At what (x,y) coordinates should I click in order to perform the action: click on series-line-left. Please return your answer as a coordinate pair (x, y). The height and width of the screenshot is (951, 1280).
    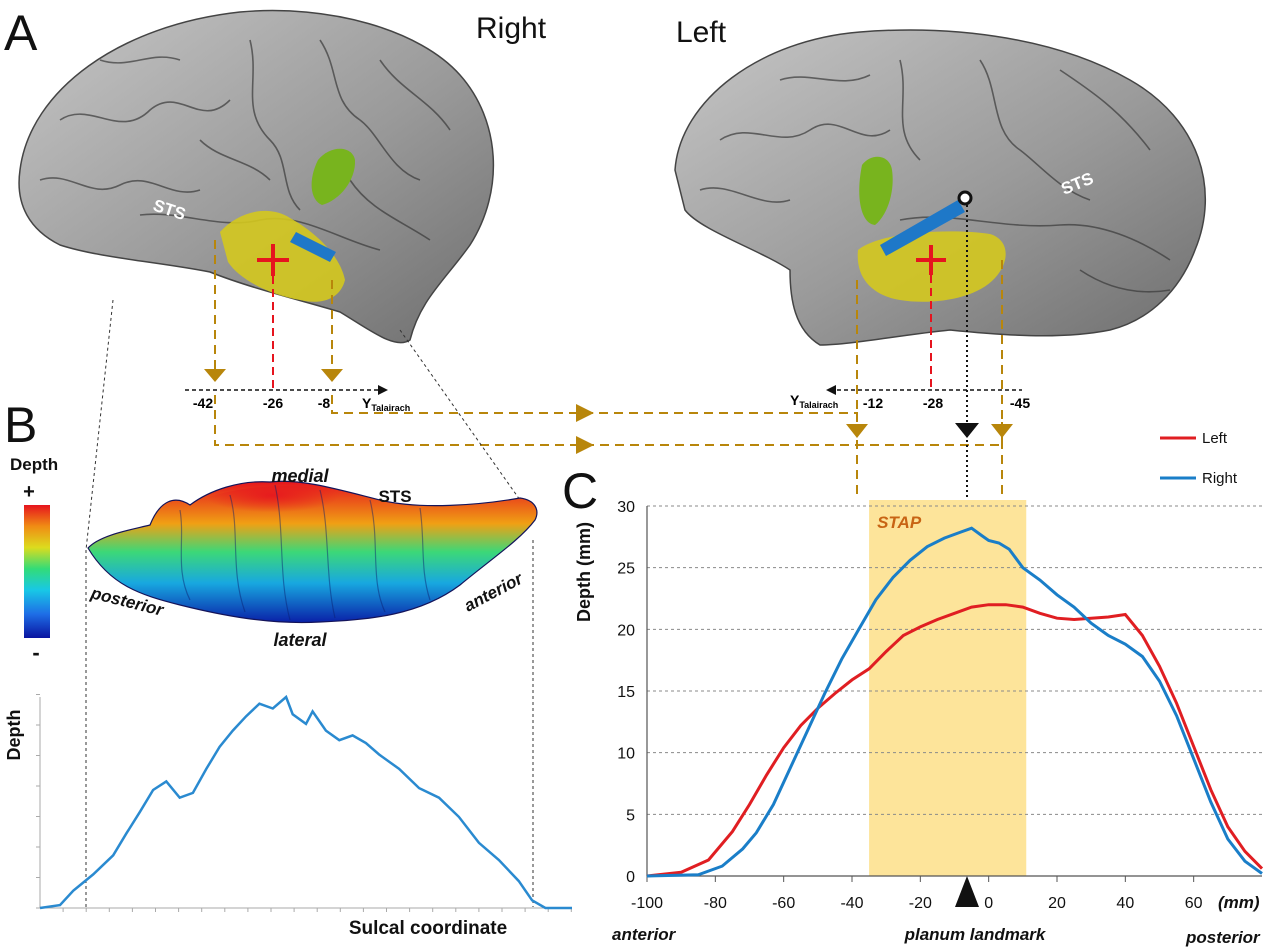
    Looking at the image, I should click on (955, 740).